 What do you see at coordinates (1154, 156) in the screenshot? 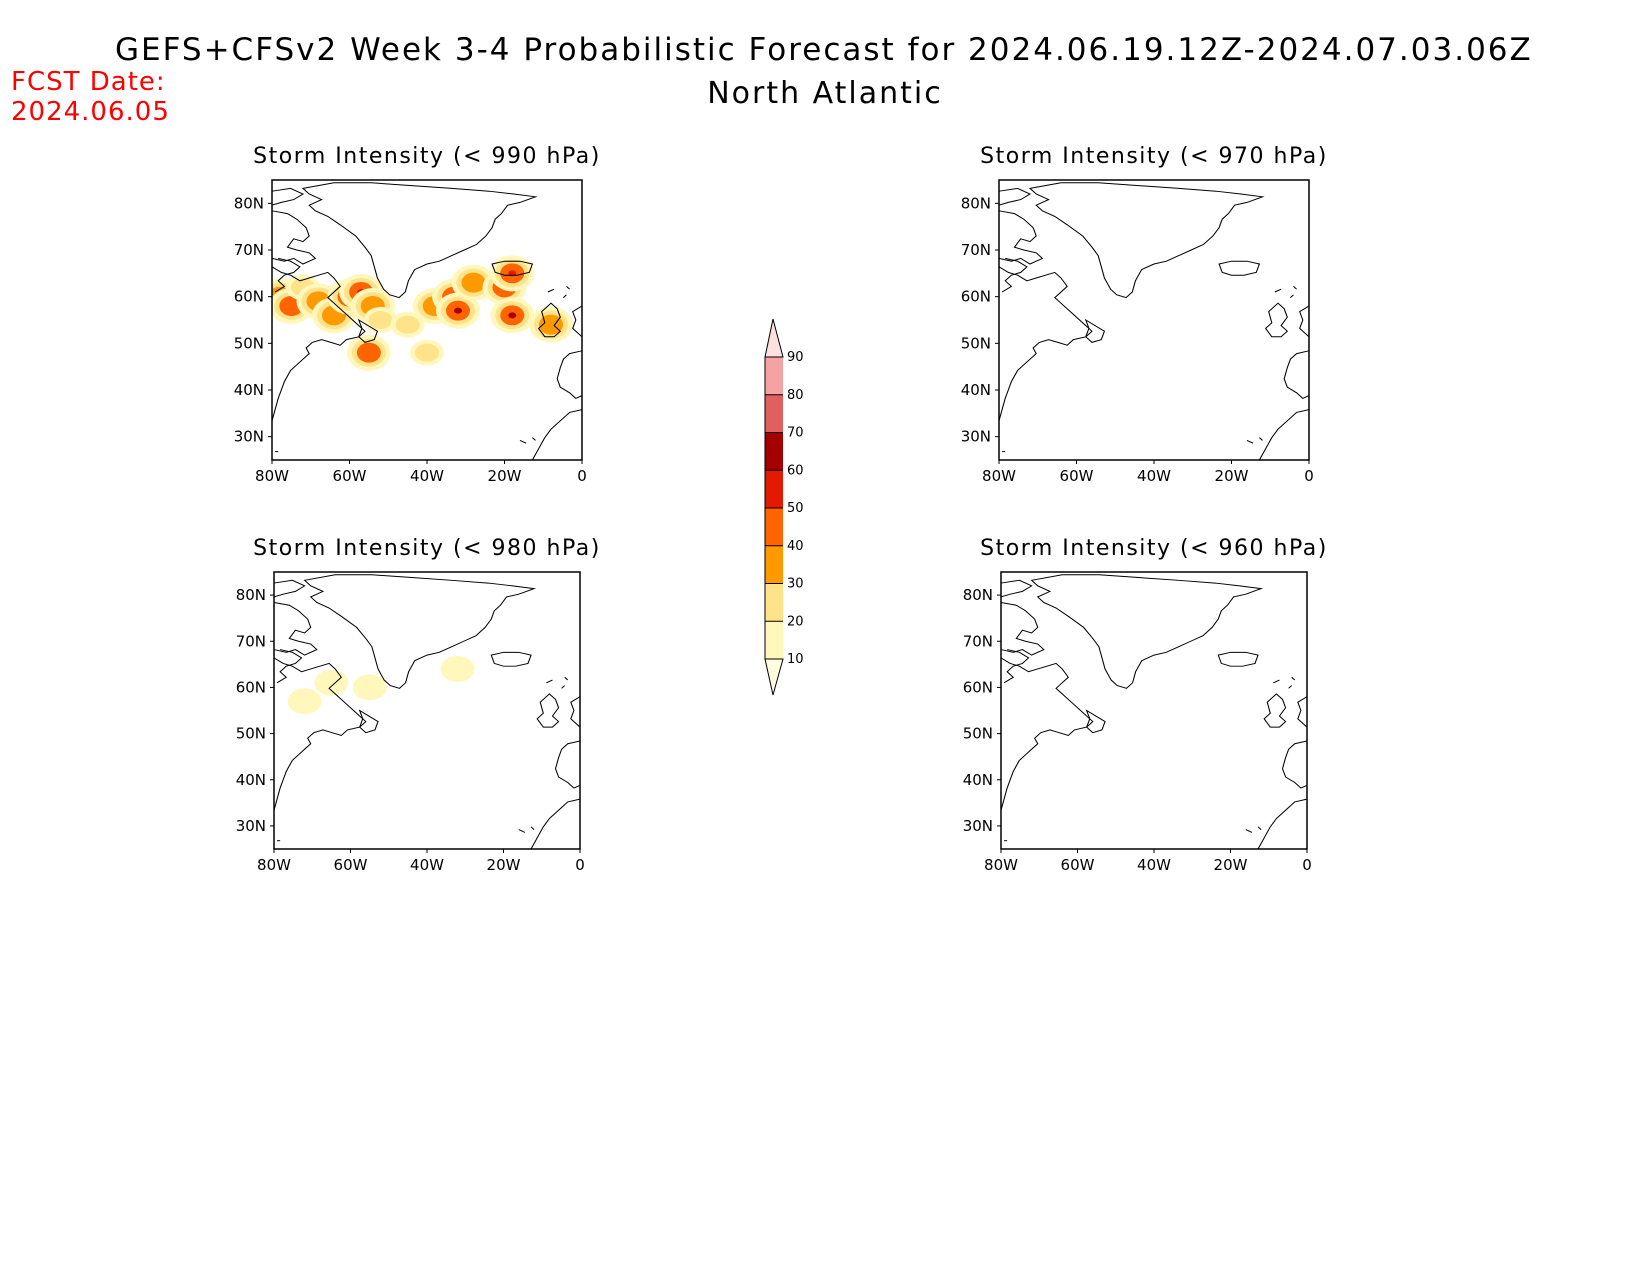
I see `panel-title: Storm Intensity (< 970 hPa)` at bounding box center [1154, 156].